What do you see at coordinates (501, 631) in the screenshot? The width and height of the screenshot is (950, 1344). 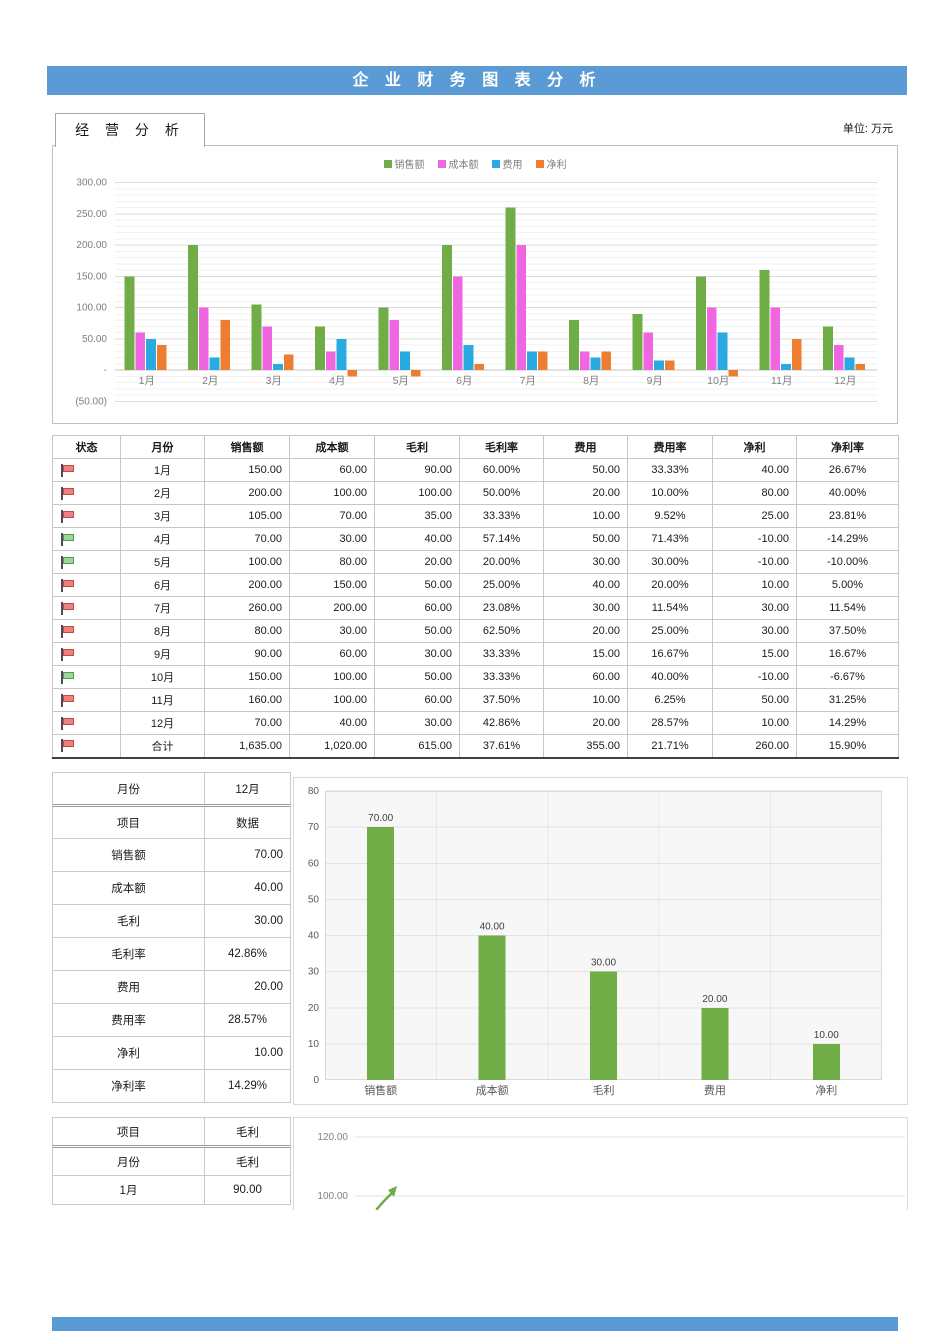 I see `value-cell: 62.50%` at bounding box center [501, 631].